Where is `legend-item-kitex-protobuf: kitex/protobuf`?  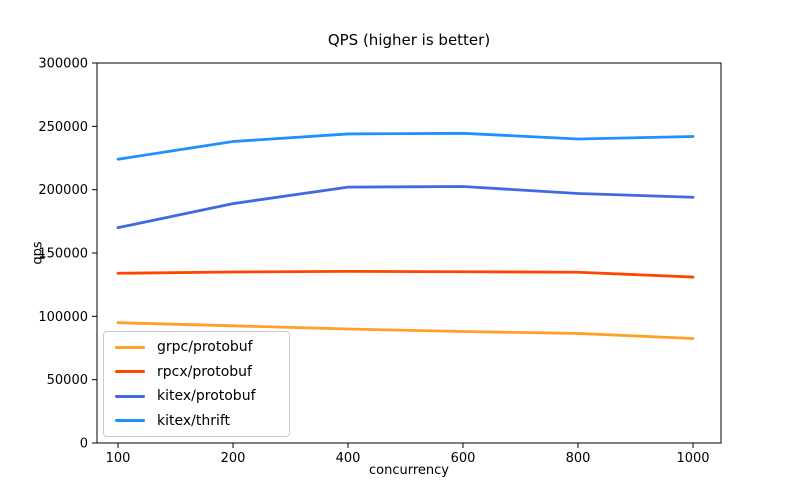
legend-item-kitex-protobuf: kitex/protobuf is located at coordinates (196, 396).